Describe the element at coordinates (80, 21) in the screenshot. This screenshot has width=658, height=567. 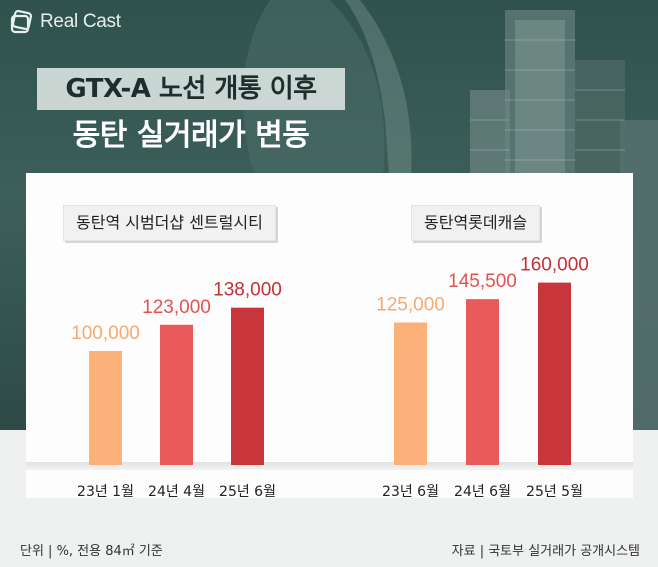
I see `brand-name: Real Cast` at that location.